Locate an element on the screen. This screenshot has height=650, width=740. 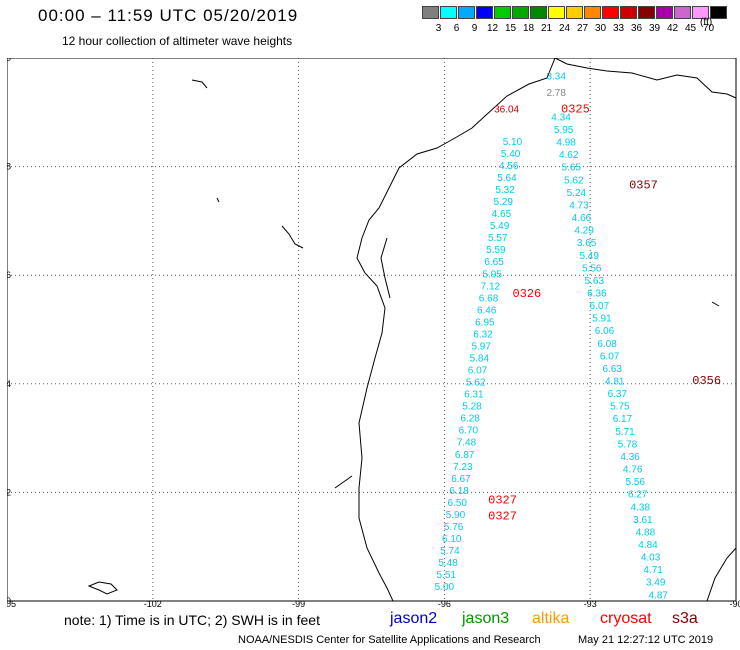
longitude-labels: -105 -102 -99 -96 -93 -90 is located at coordinates (373, 603).